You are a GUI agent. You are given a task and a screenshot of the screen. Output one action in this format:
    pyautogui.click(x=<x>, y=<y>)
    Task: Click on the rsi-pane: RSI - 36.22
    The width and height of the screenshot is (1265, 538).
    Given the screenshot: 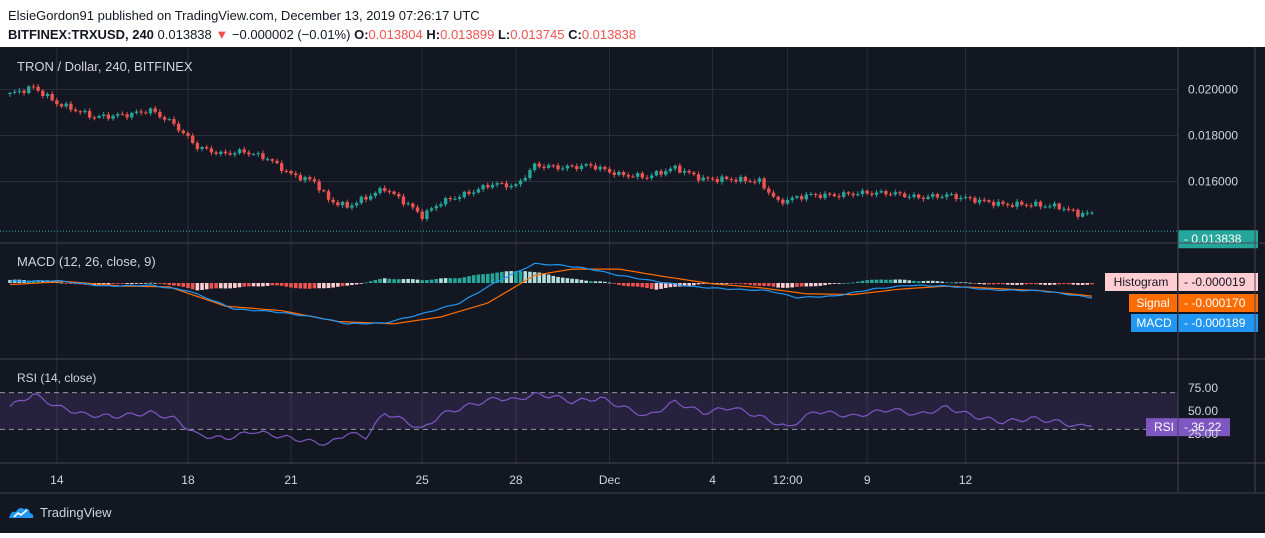 What is the action you would take?
    pyautogui.click(x=615, y=418)
    